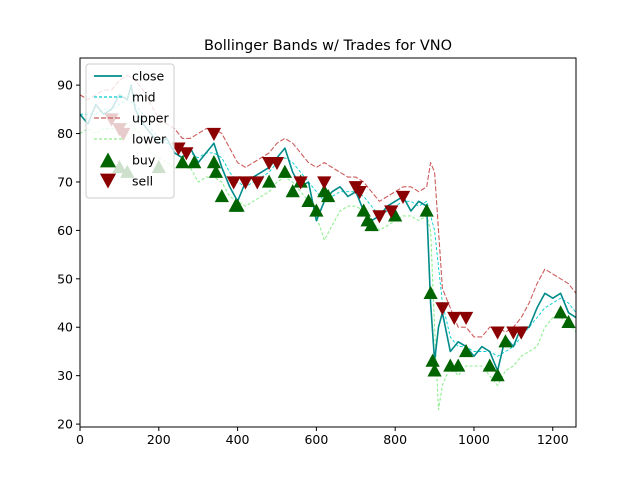  I want to click on y-tick-label: 60, so click(65, 230).